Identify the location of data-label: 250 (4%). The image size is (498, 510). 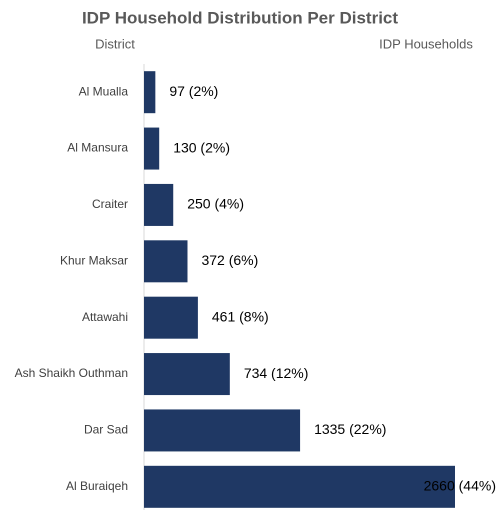
(215, 204).